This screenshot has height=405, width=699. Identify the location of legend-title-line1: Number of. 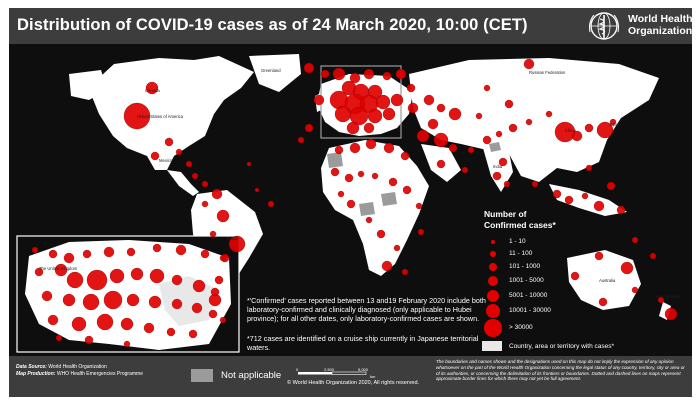
(505, 214).